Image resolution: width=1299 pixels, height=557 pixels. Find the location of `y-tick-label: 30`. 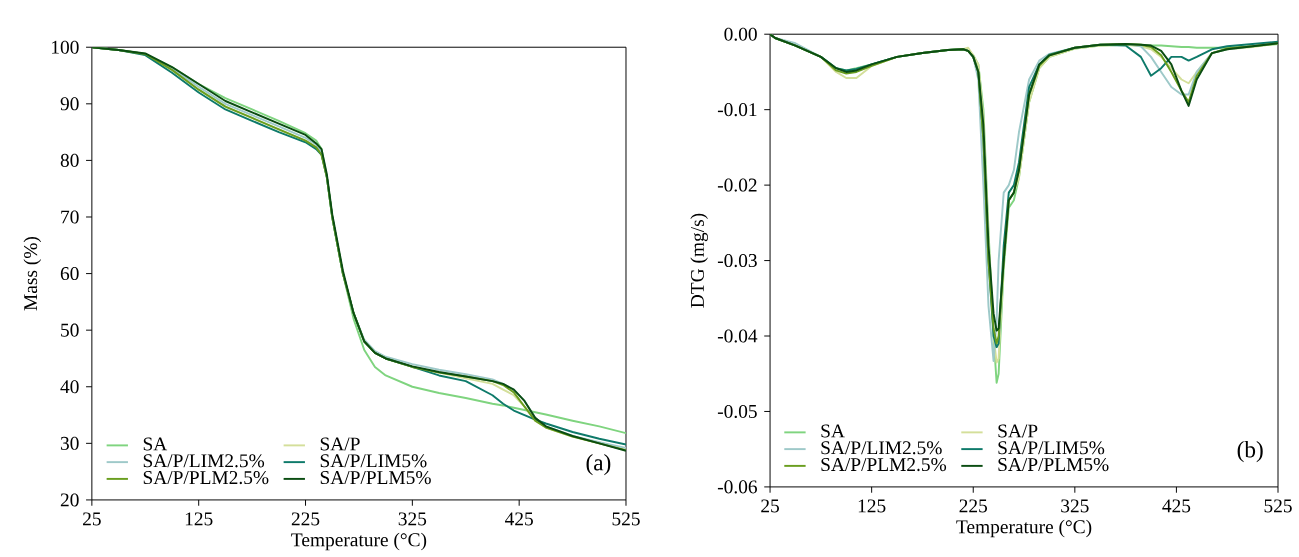

y-tick-label: 30 is located at coordinates (69, 443).